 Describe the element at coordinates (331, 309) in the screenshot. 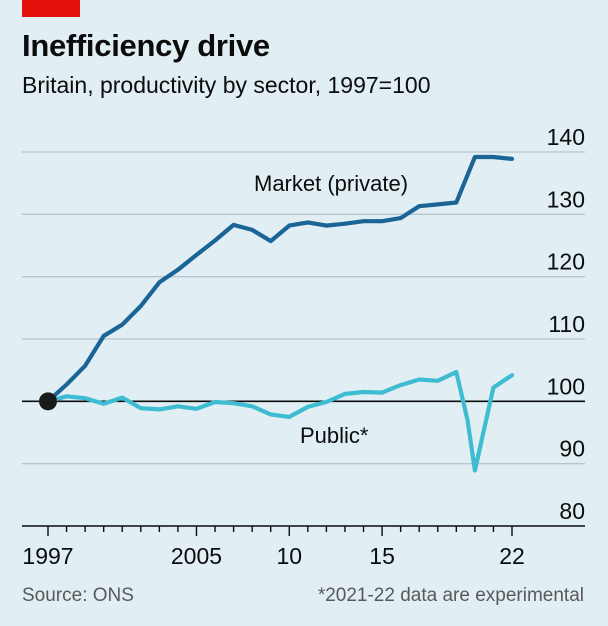

I see `series-labels: Market (private) Public*` at that location.